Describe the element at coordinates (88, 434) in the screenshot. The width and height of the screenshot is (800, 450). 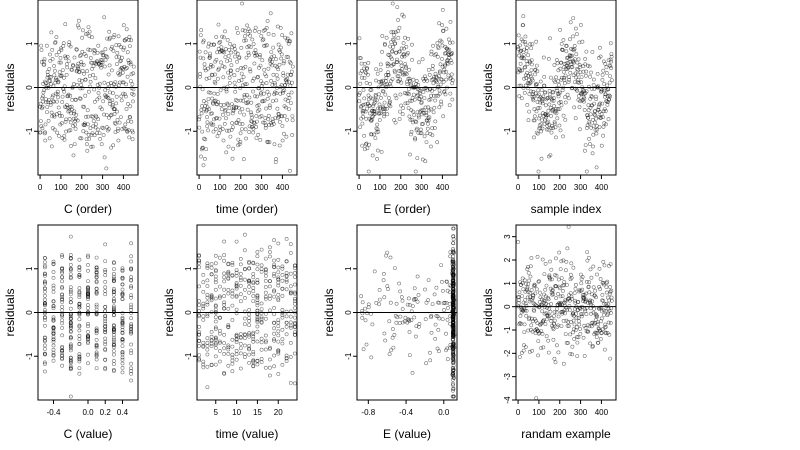
I see `x-axis-label: C (value)` at that location.